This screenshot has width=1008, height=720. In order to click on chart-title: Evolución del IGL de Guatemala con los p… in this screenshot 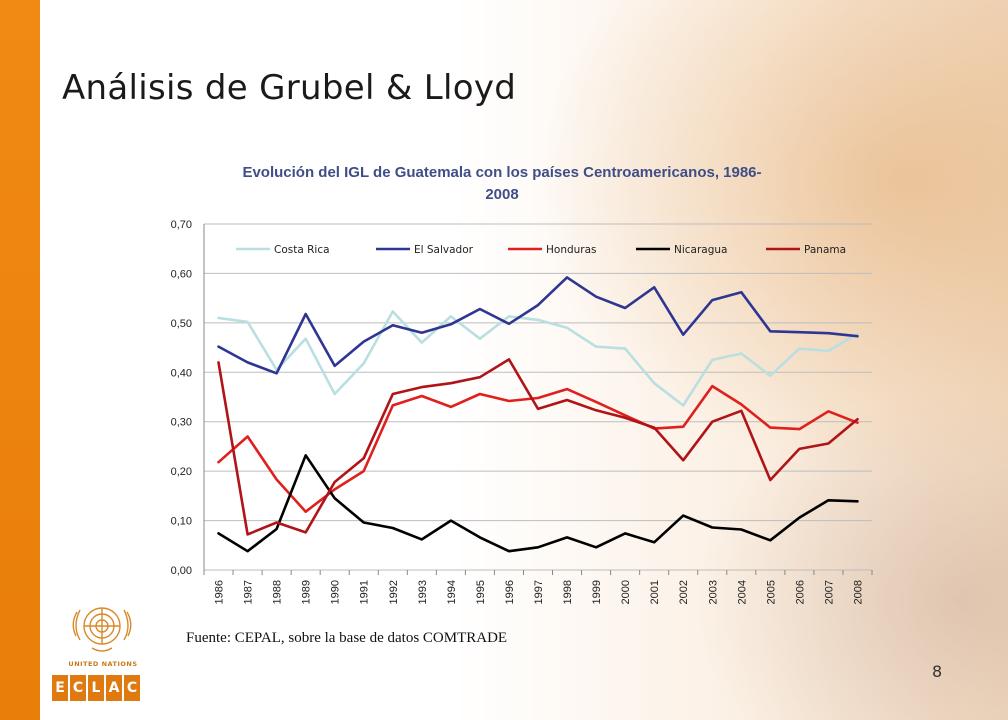, I will do `click(501, 183)`.